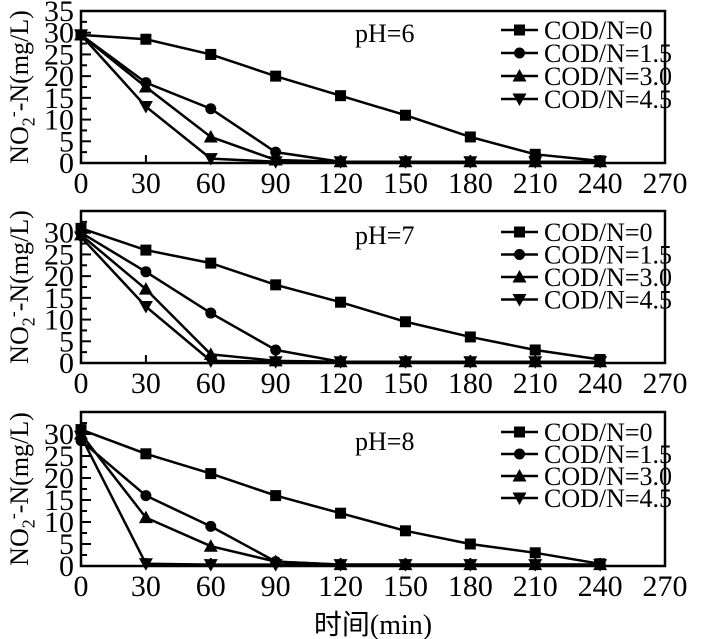  What do you see at coordinates (598, 232) in the screenshot?
I see `legend-label: COD/N=0` at bounding box center [598, 232].